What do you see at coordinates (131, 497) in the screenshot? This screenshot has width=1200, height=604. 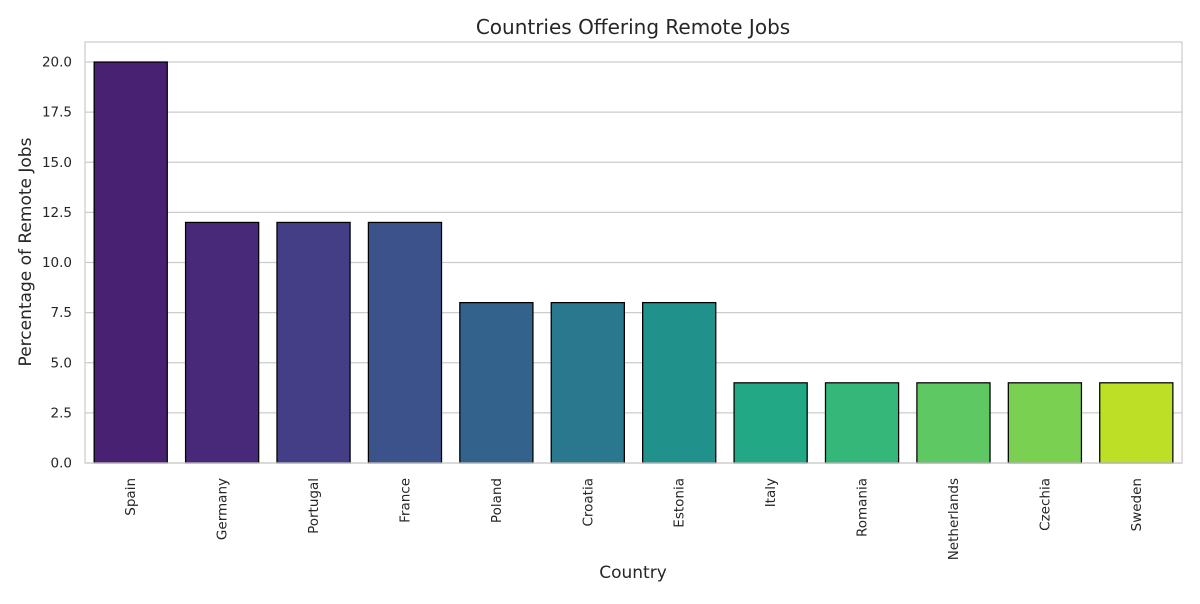 I see `x-tick-label: Spain` at bounding box center [131, 497].